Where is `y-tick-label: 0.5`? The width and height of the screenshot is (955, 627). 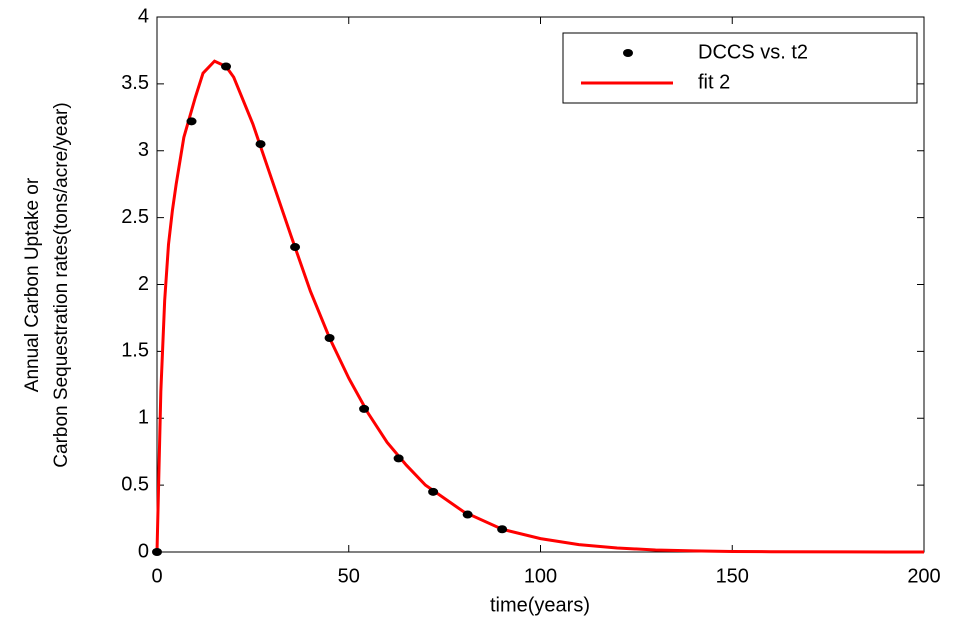 y-tick-label: 0.5 is located at coordinates (135, 484).